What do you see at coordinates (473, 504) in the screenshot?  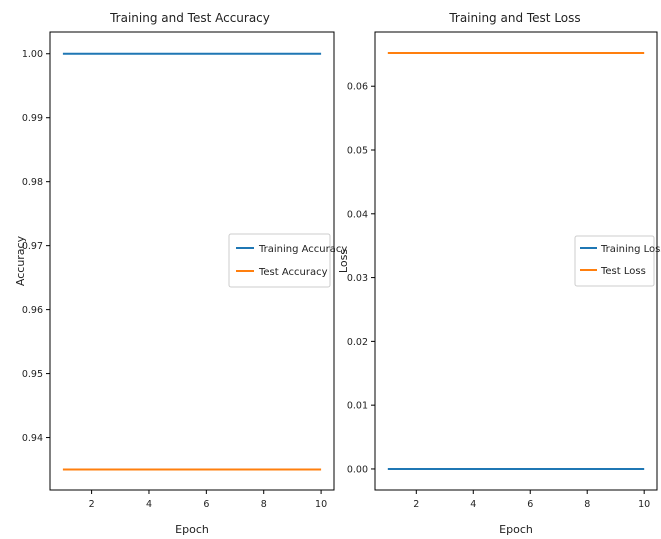 I see `loss-x-tick-label: 4` at bounding box center [473, 504].